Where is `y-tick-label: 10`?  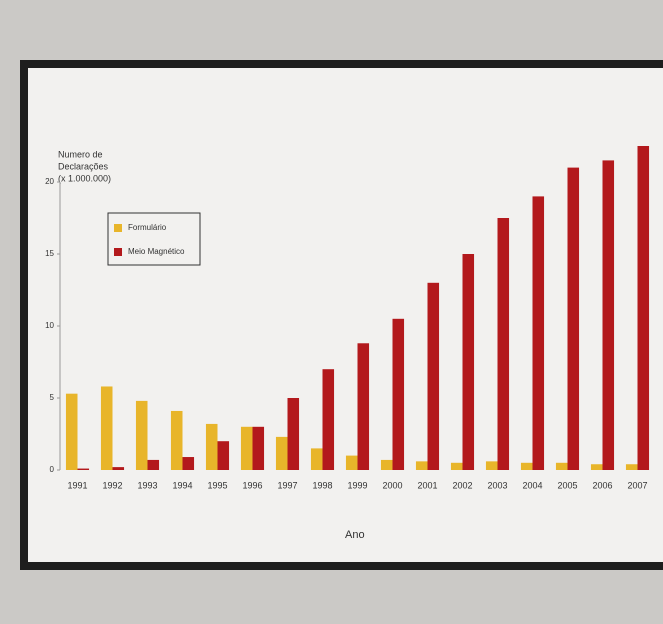 y-tick-label: 10 is located at coordinates (49, 325).